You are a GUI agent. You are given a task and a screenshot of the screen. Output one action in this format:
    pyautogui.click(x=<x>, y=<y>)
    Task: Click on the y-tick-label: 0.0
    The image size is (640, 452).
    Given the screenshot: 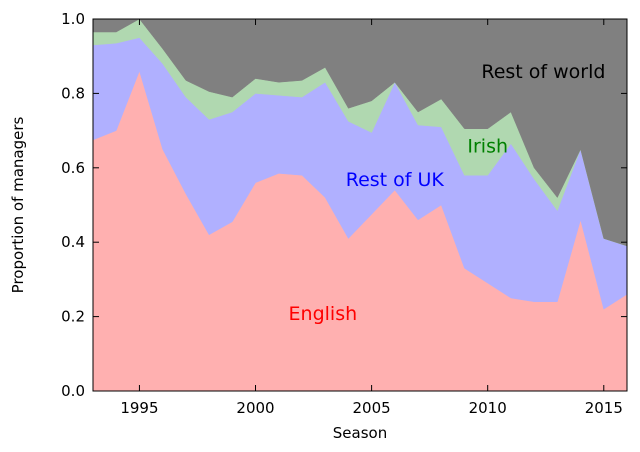 What is the action you would take?
    pyautogui.click(x=73, y=391)
    